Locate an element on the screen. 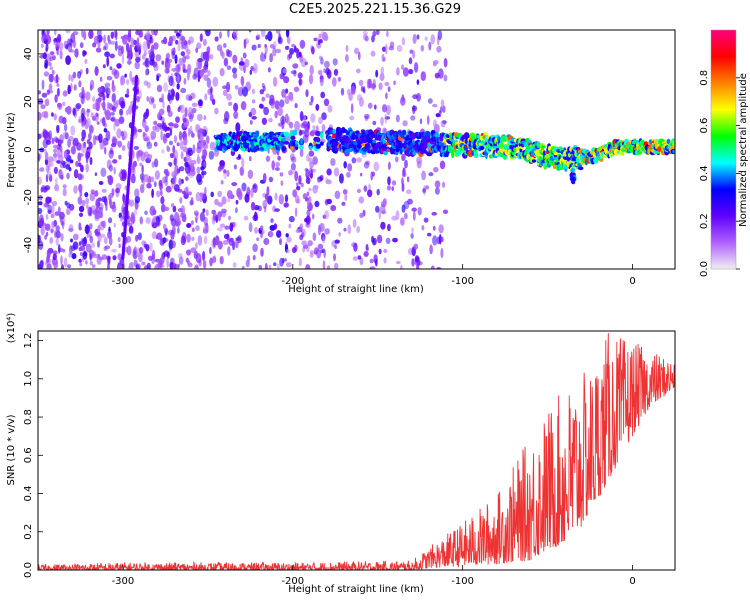 The height and width of the screenshot is (600, 750). x-tick-label: -200 is located at coordinates (292, 281).